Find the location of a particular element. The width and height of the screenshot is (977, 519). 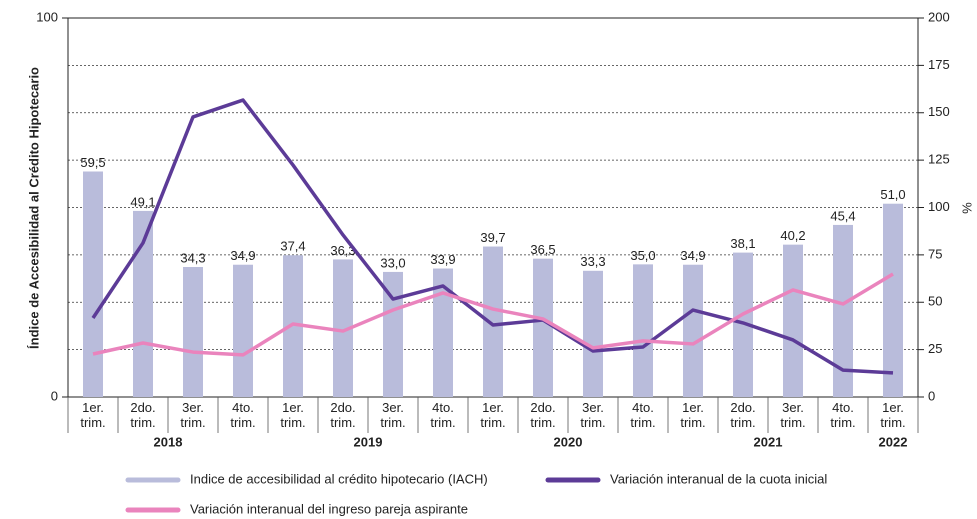

data-label: 36,5 is located at coordinates (542, 249).